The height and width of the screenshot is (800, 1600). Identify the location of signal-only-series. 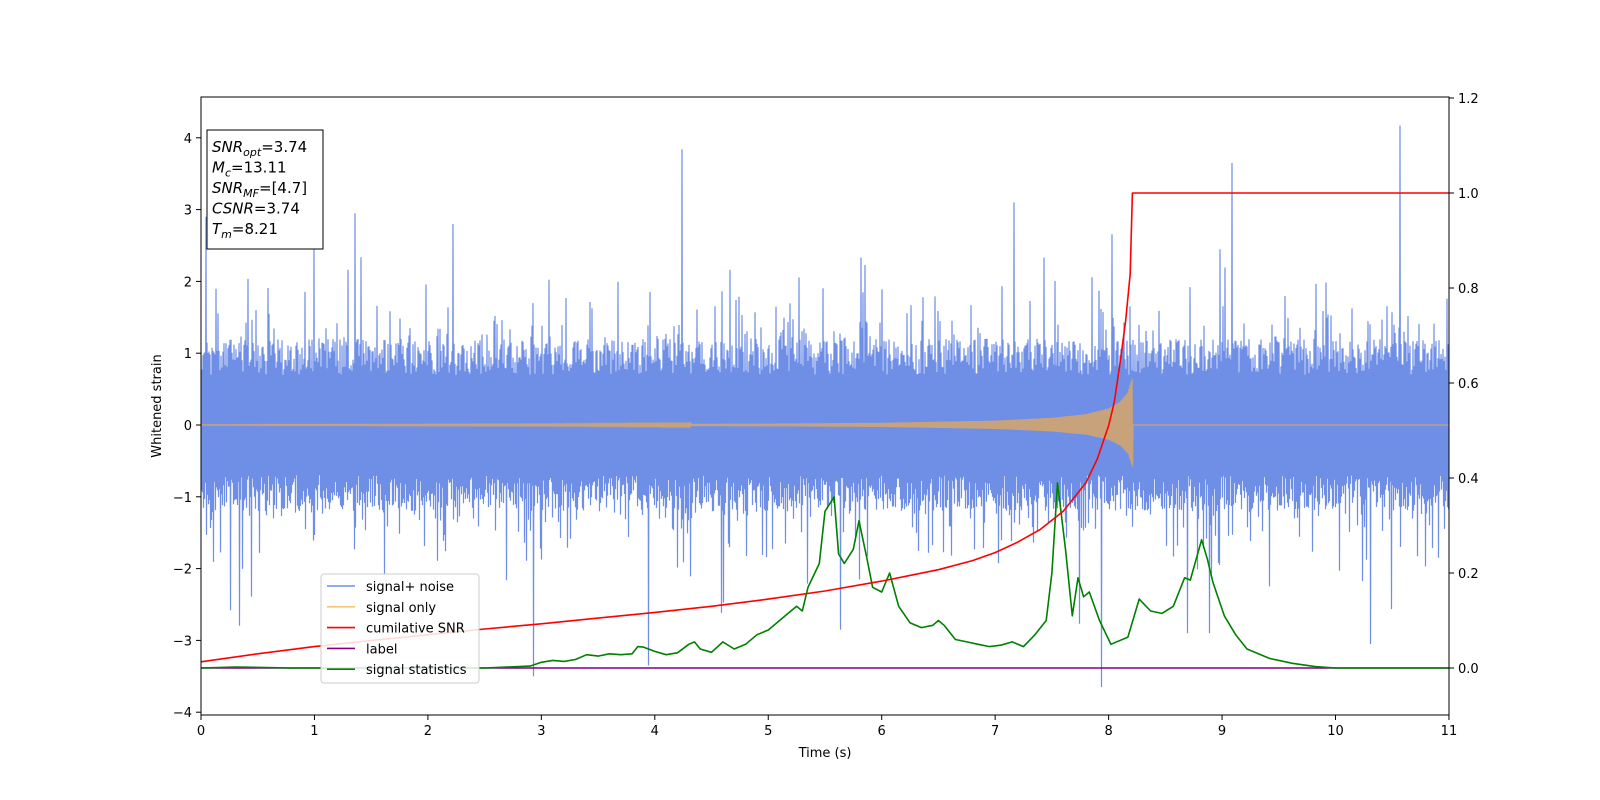
(825, 423).